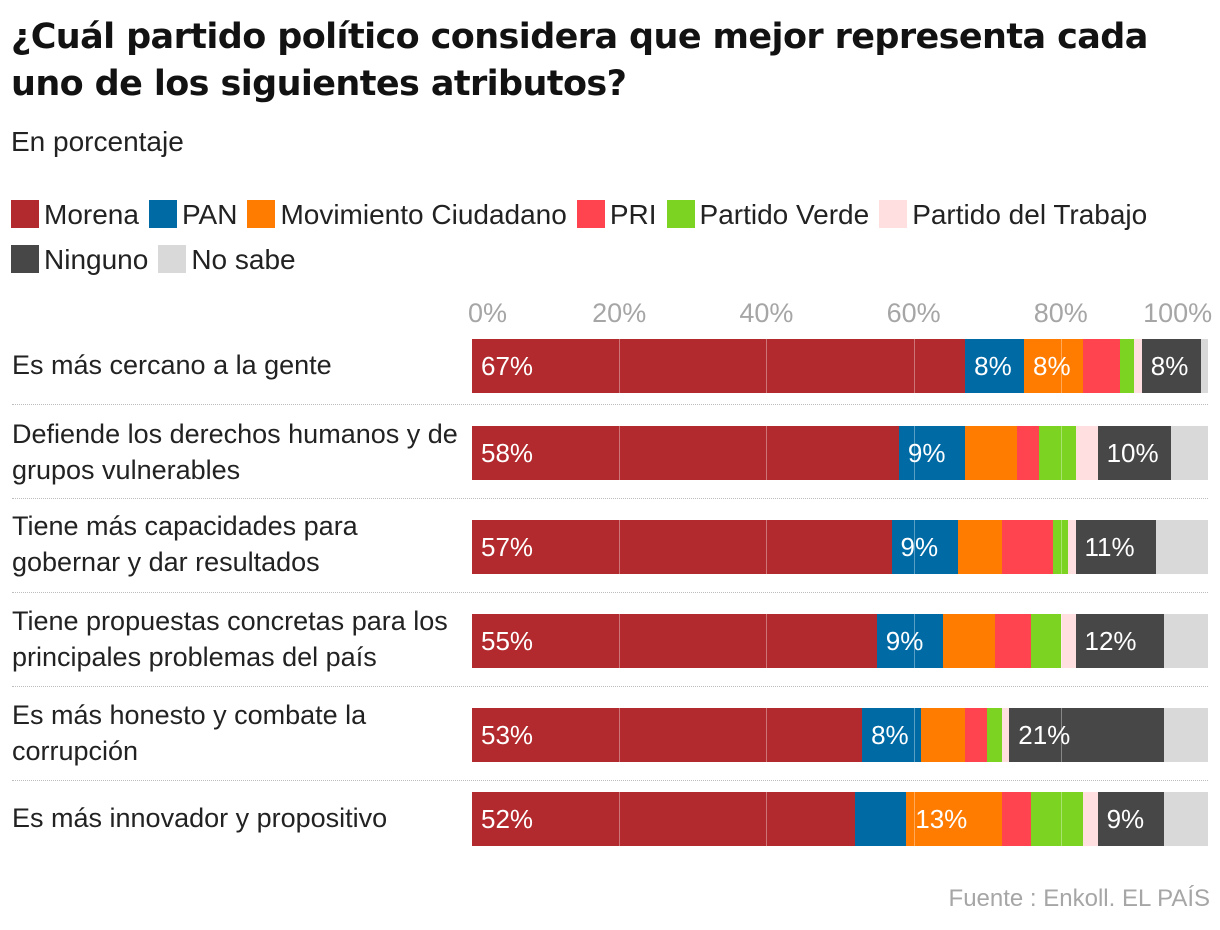 The height and width of the screenshot is (930, 1220). What do you see at coordinates (507, 366) in the screenshot?
I see `data-label: 67%` at bounding box center [507, 366].